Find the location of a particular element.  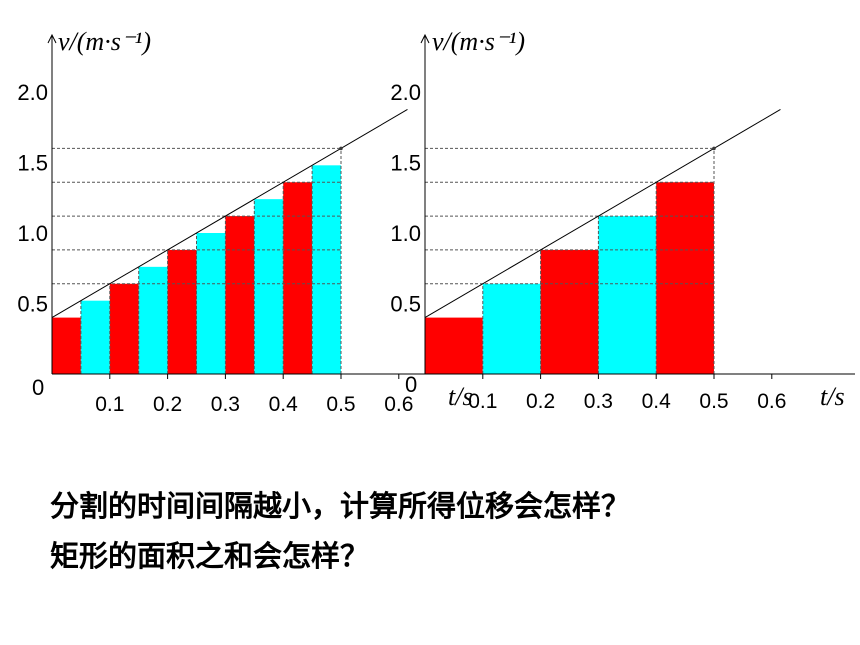

question-displacement: 分割的时间间隔越小，计算所得位移会怎样？ is located at coordinates (340, 506).